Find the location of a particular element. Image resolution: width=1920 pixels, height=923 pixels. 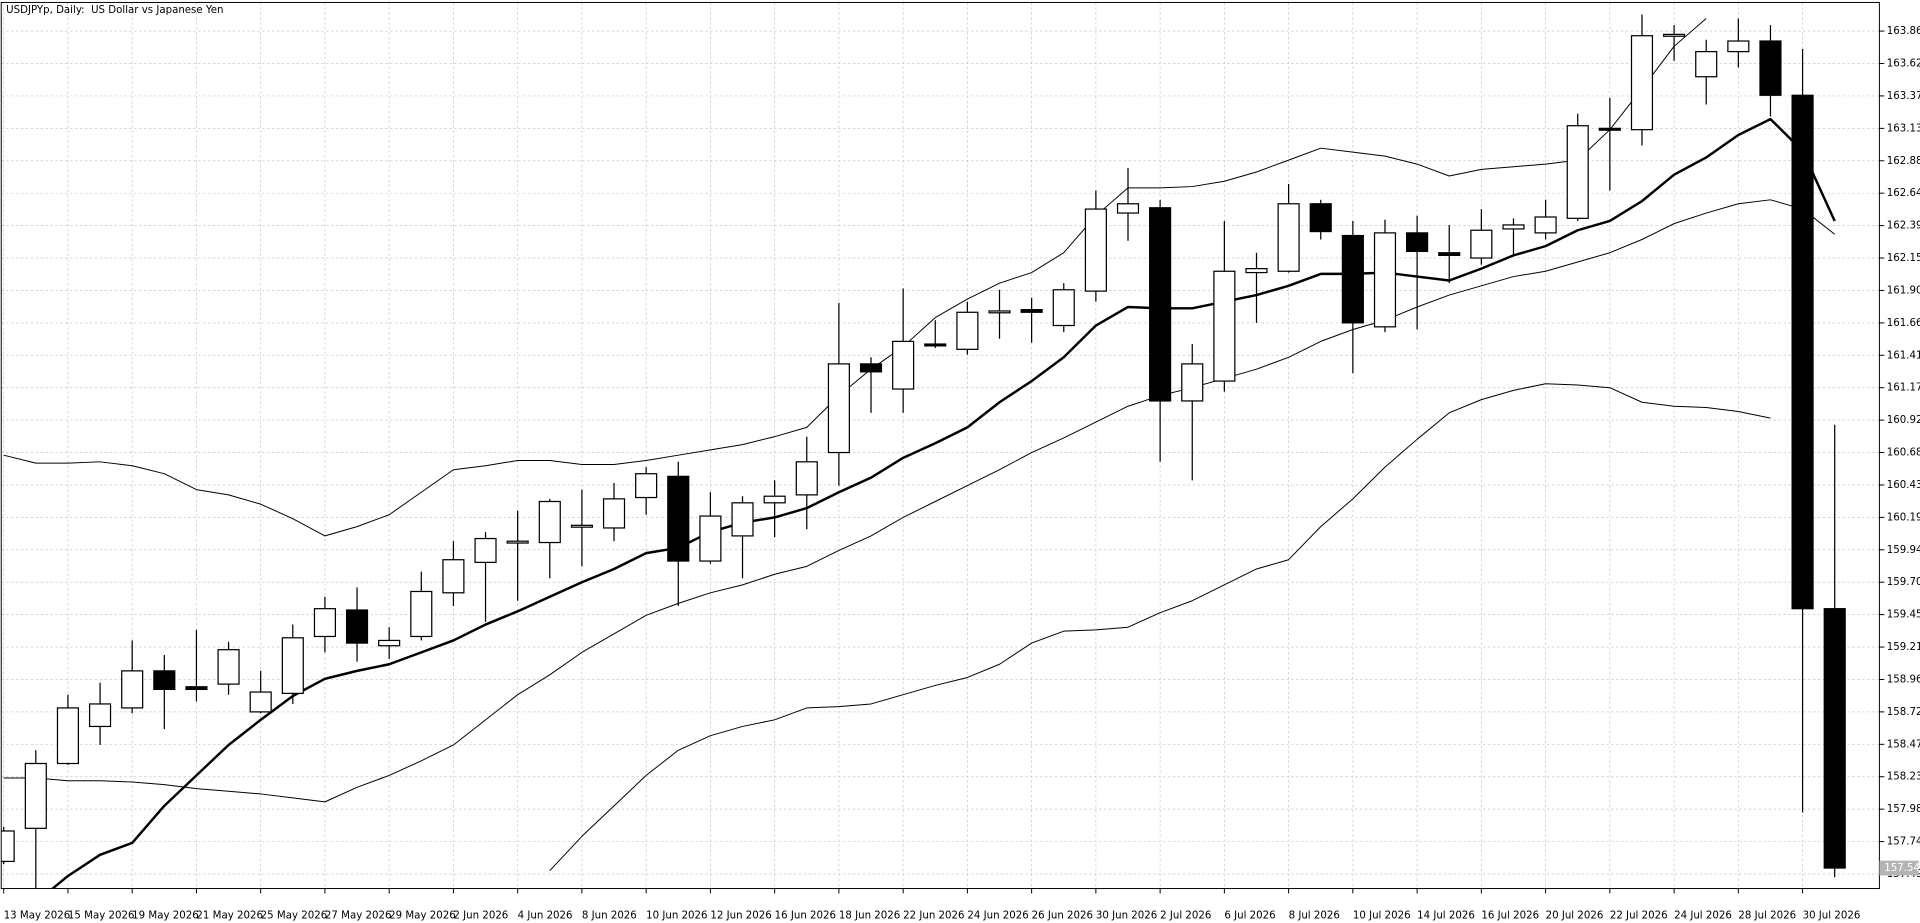

x-tick-label: 24 Jun 2026 is located at coordinates (997, 916).